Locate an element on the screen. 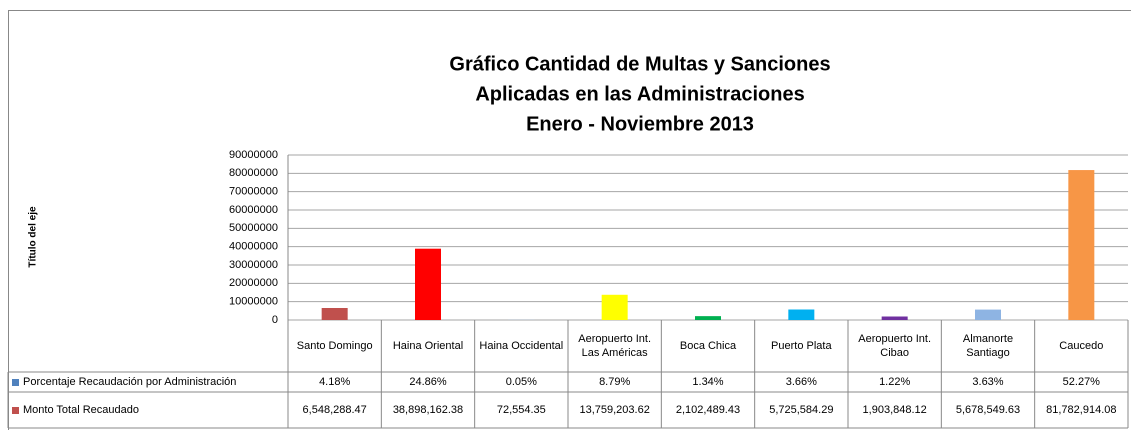 The height and width of the screenshot is (430, 1131). y-tick-label: 80000000 is located at coordinates (253, 173).